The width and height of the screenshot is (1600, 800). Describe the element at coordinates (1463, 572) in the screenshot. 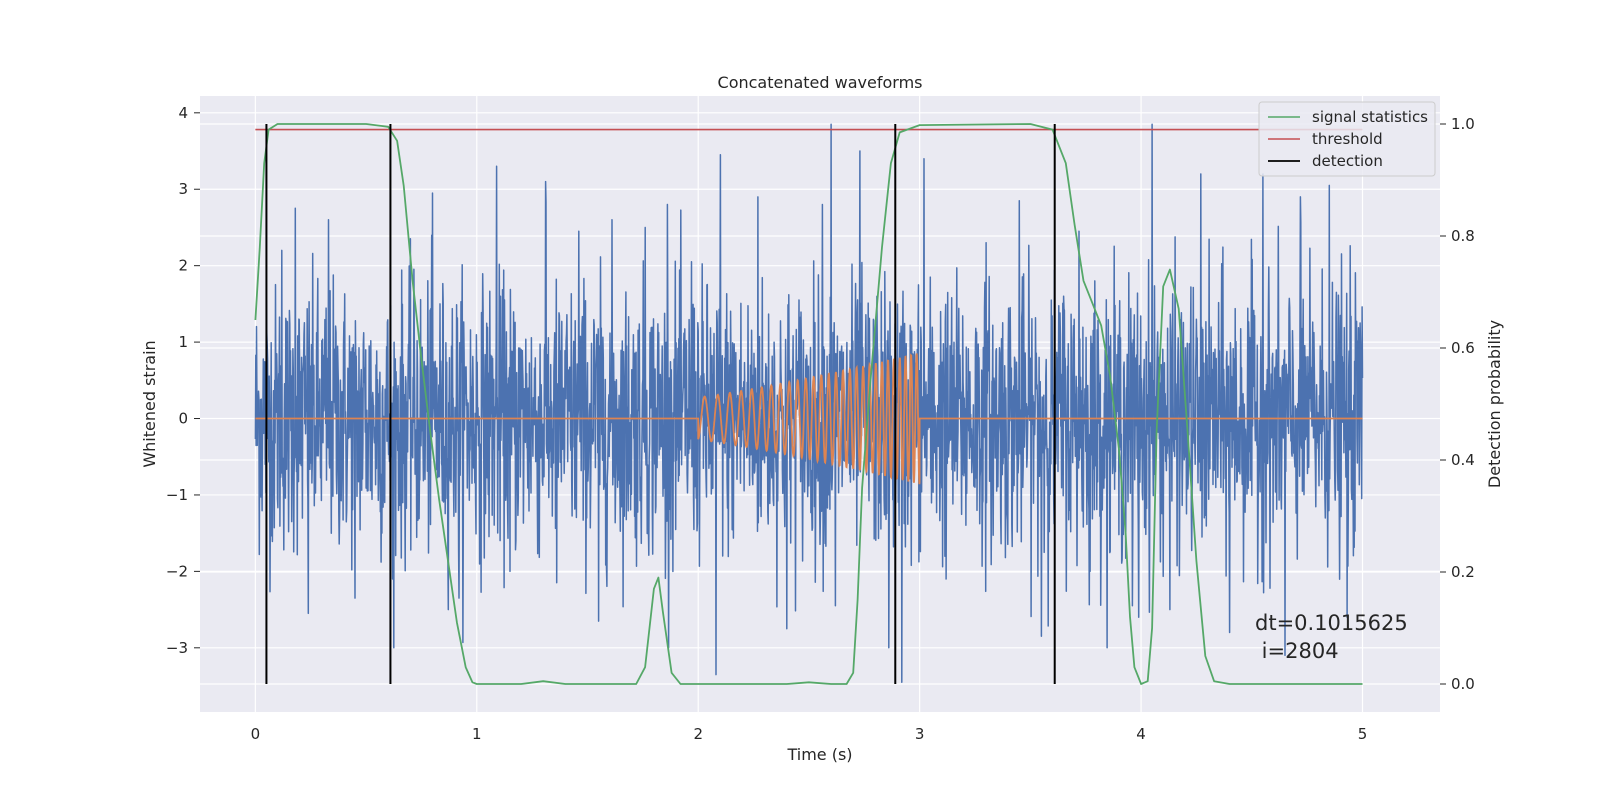

I see `y2-tick-label: 0.2` at that location.